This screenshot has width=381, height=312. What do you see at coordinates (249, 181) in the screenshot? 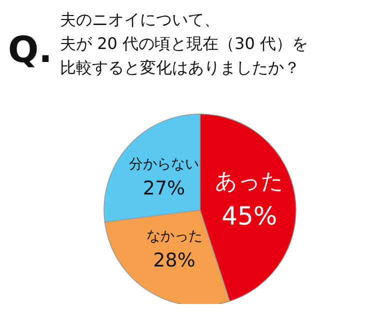
I see `slice-label: あった` at bounding box center [249, 181].